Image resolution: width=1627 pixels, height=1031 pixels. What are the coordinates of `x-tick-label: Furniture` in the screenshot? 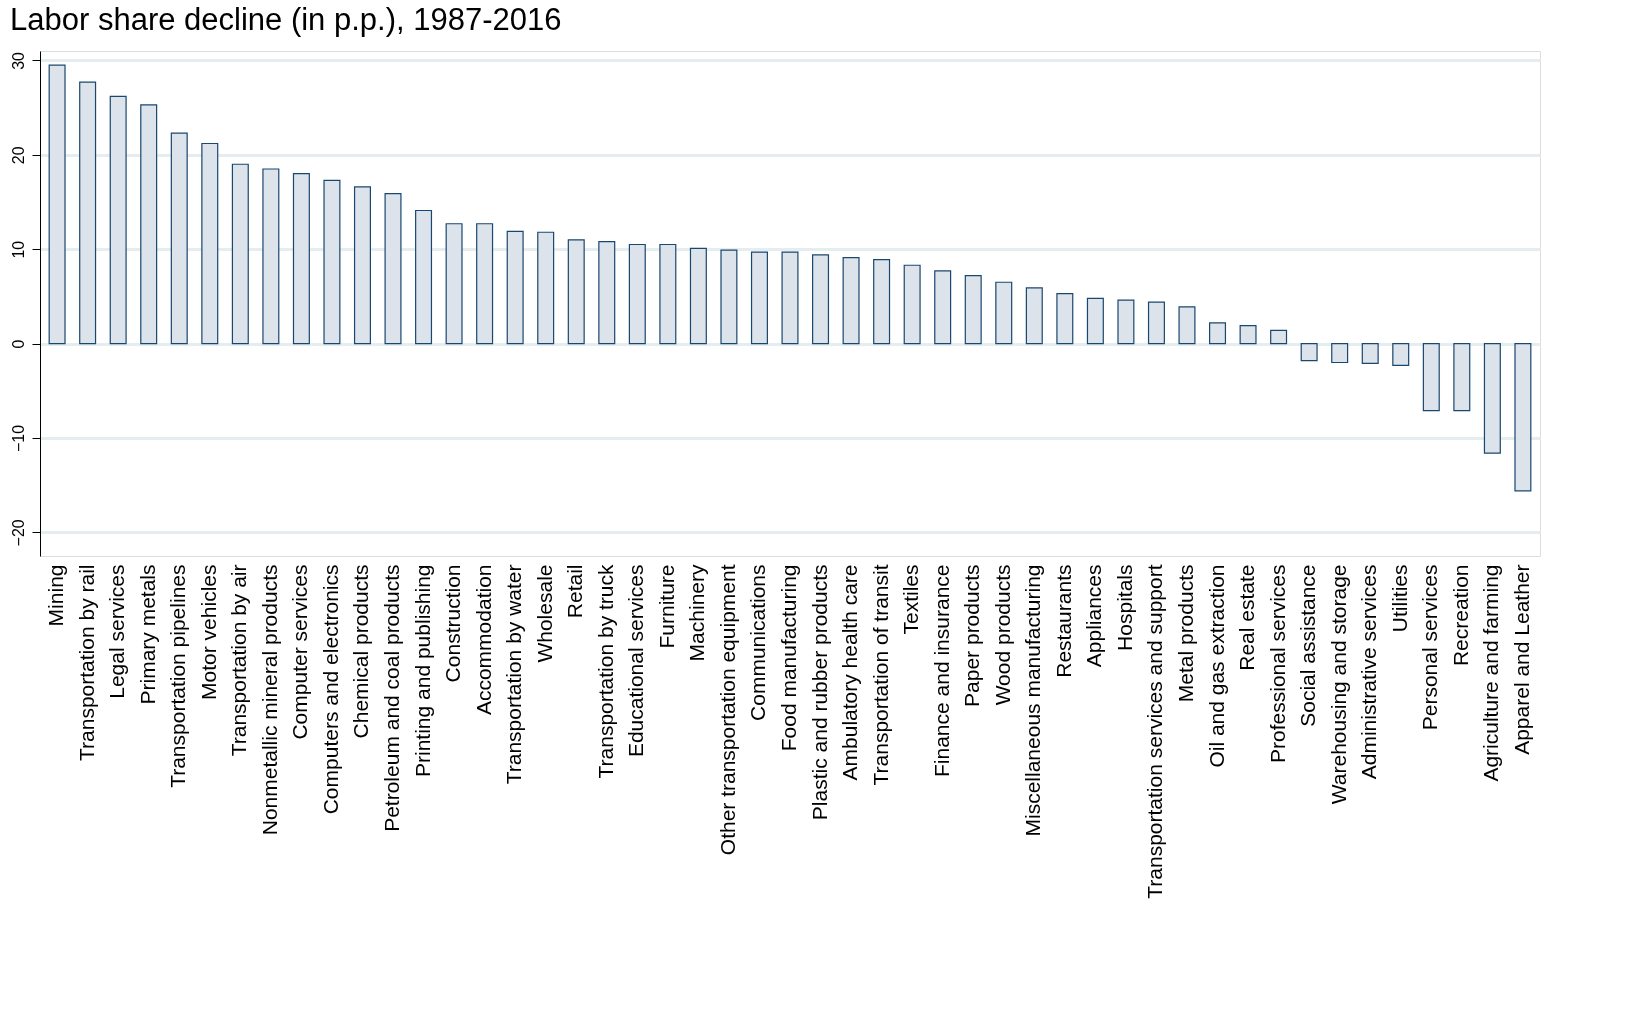 It's located at (666, 606).